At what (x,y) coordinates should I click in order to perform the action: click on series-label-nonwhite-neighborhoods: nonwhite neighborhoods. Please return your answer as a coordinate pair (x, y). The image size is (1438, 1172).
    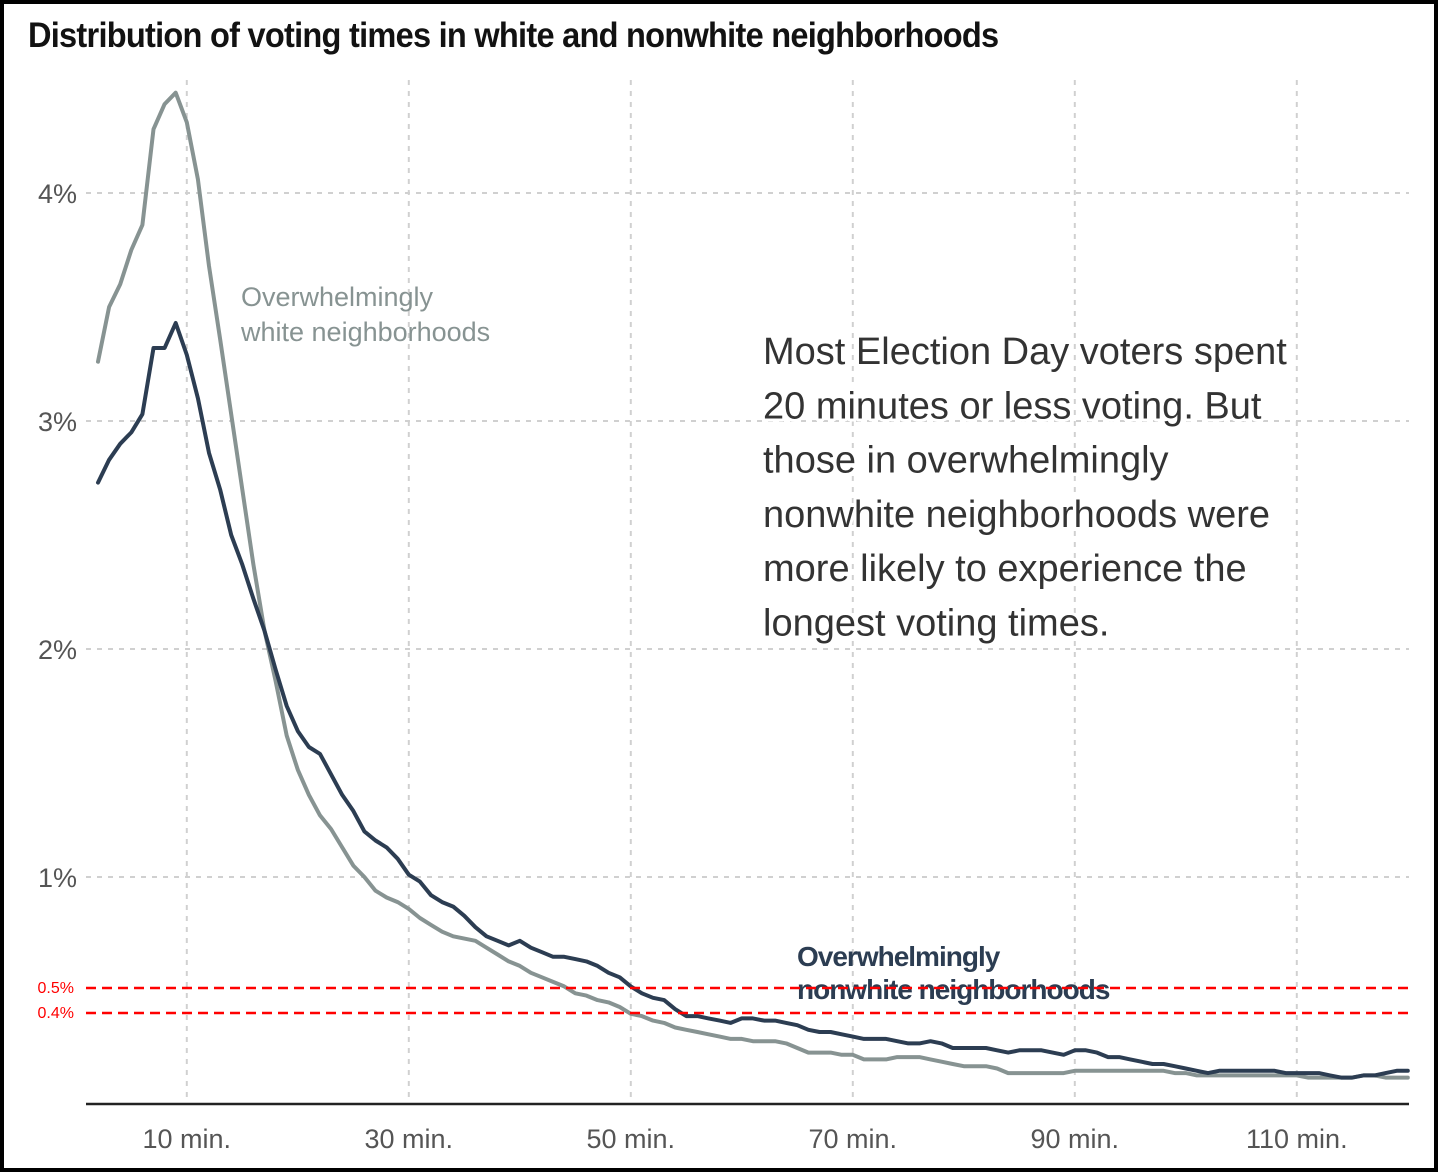
    Looking at the image, I should click on (953, 989).